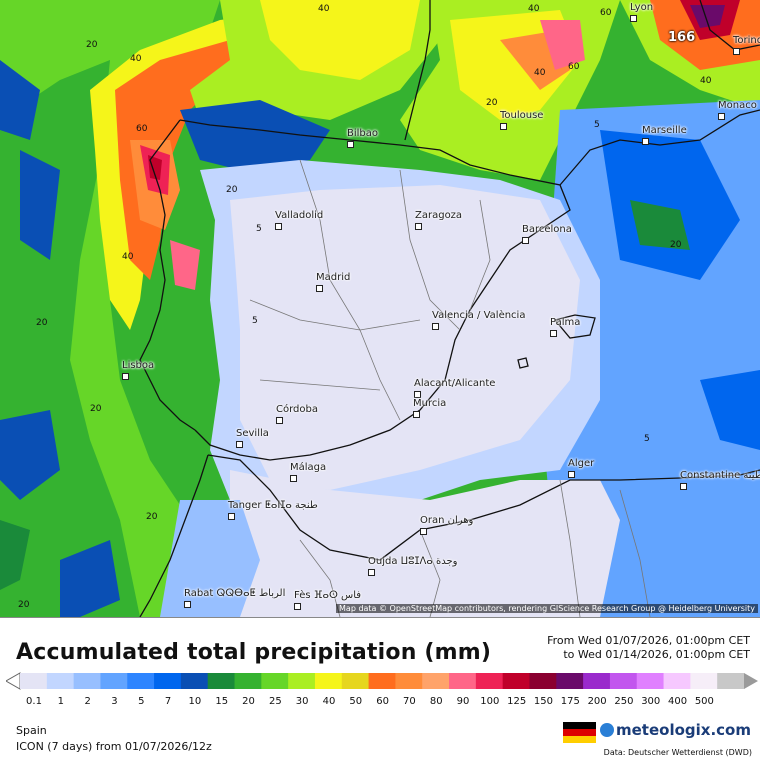 Image resolution: width=760 pixels, height=761 pixels. I want to click on city-label: Barcelona, so click(547, 235).